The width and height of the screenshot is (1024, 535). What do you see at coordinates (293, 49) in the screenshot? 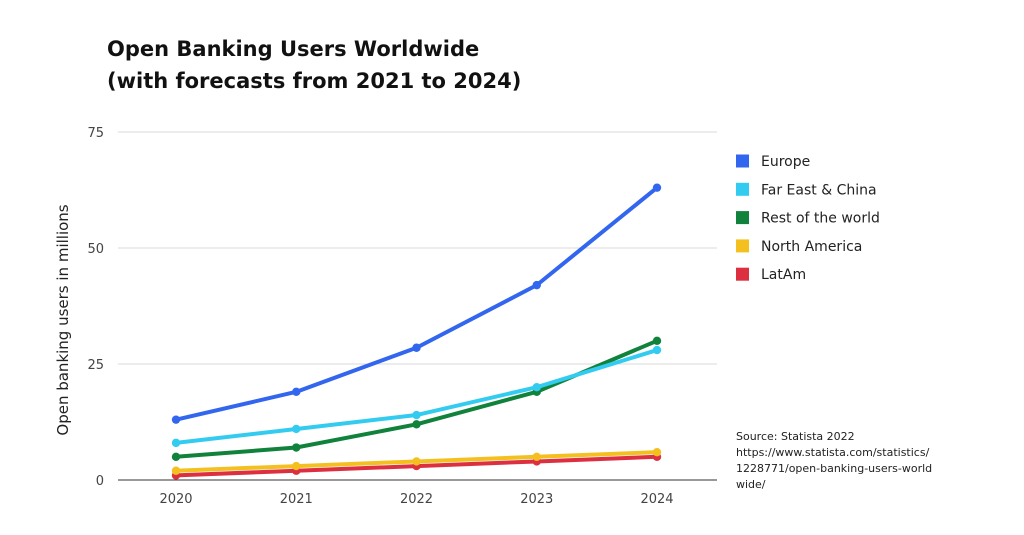
I see `title-line: Open Banking Users Worldwide` at bounding box center [293, 49].